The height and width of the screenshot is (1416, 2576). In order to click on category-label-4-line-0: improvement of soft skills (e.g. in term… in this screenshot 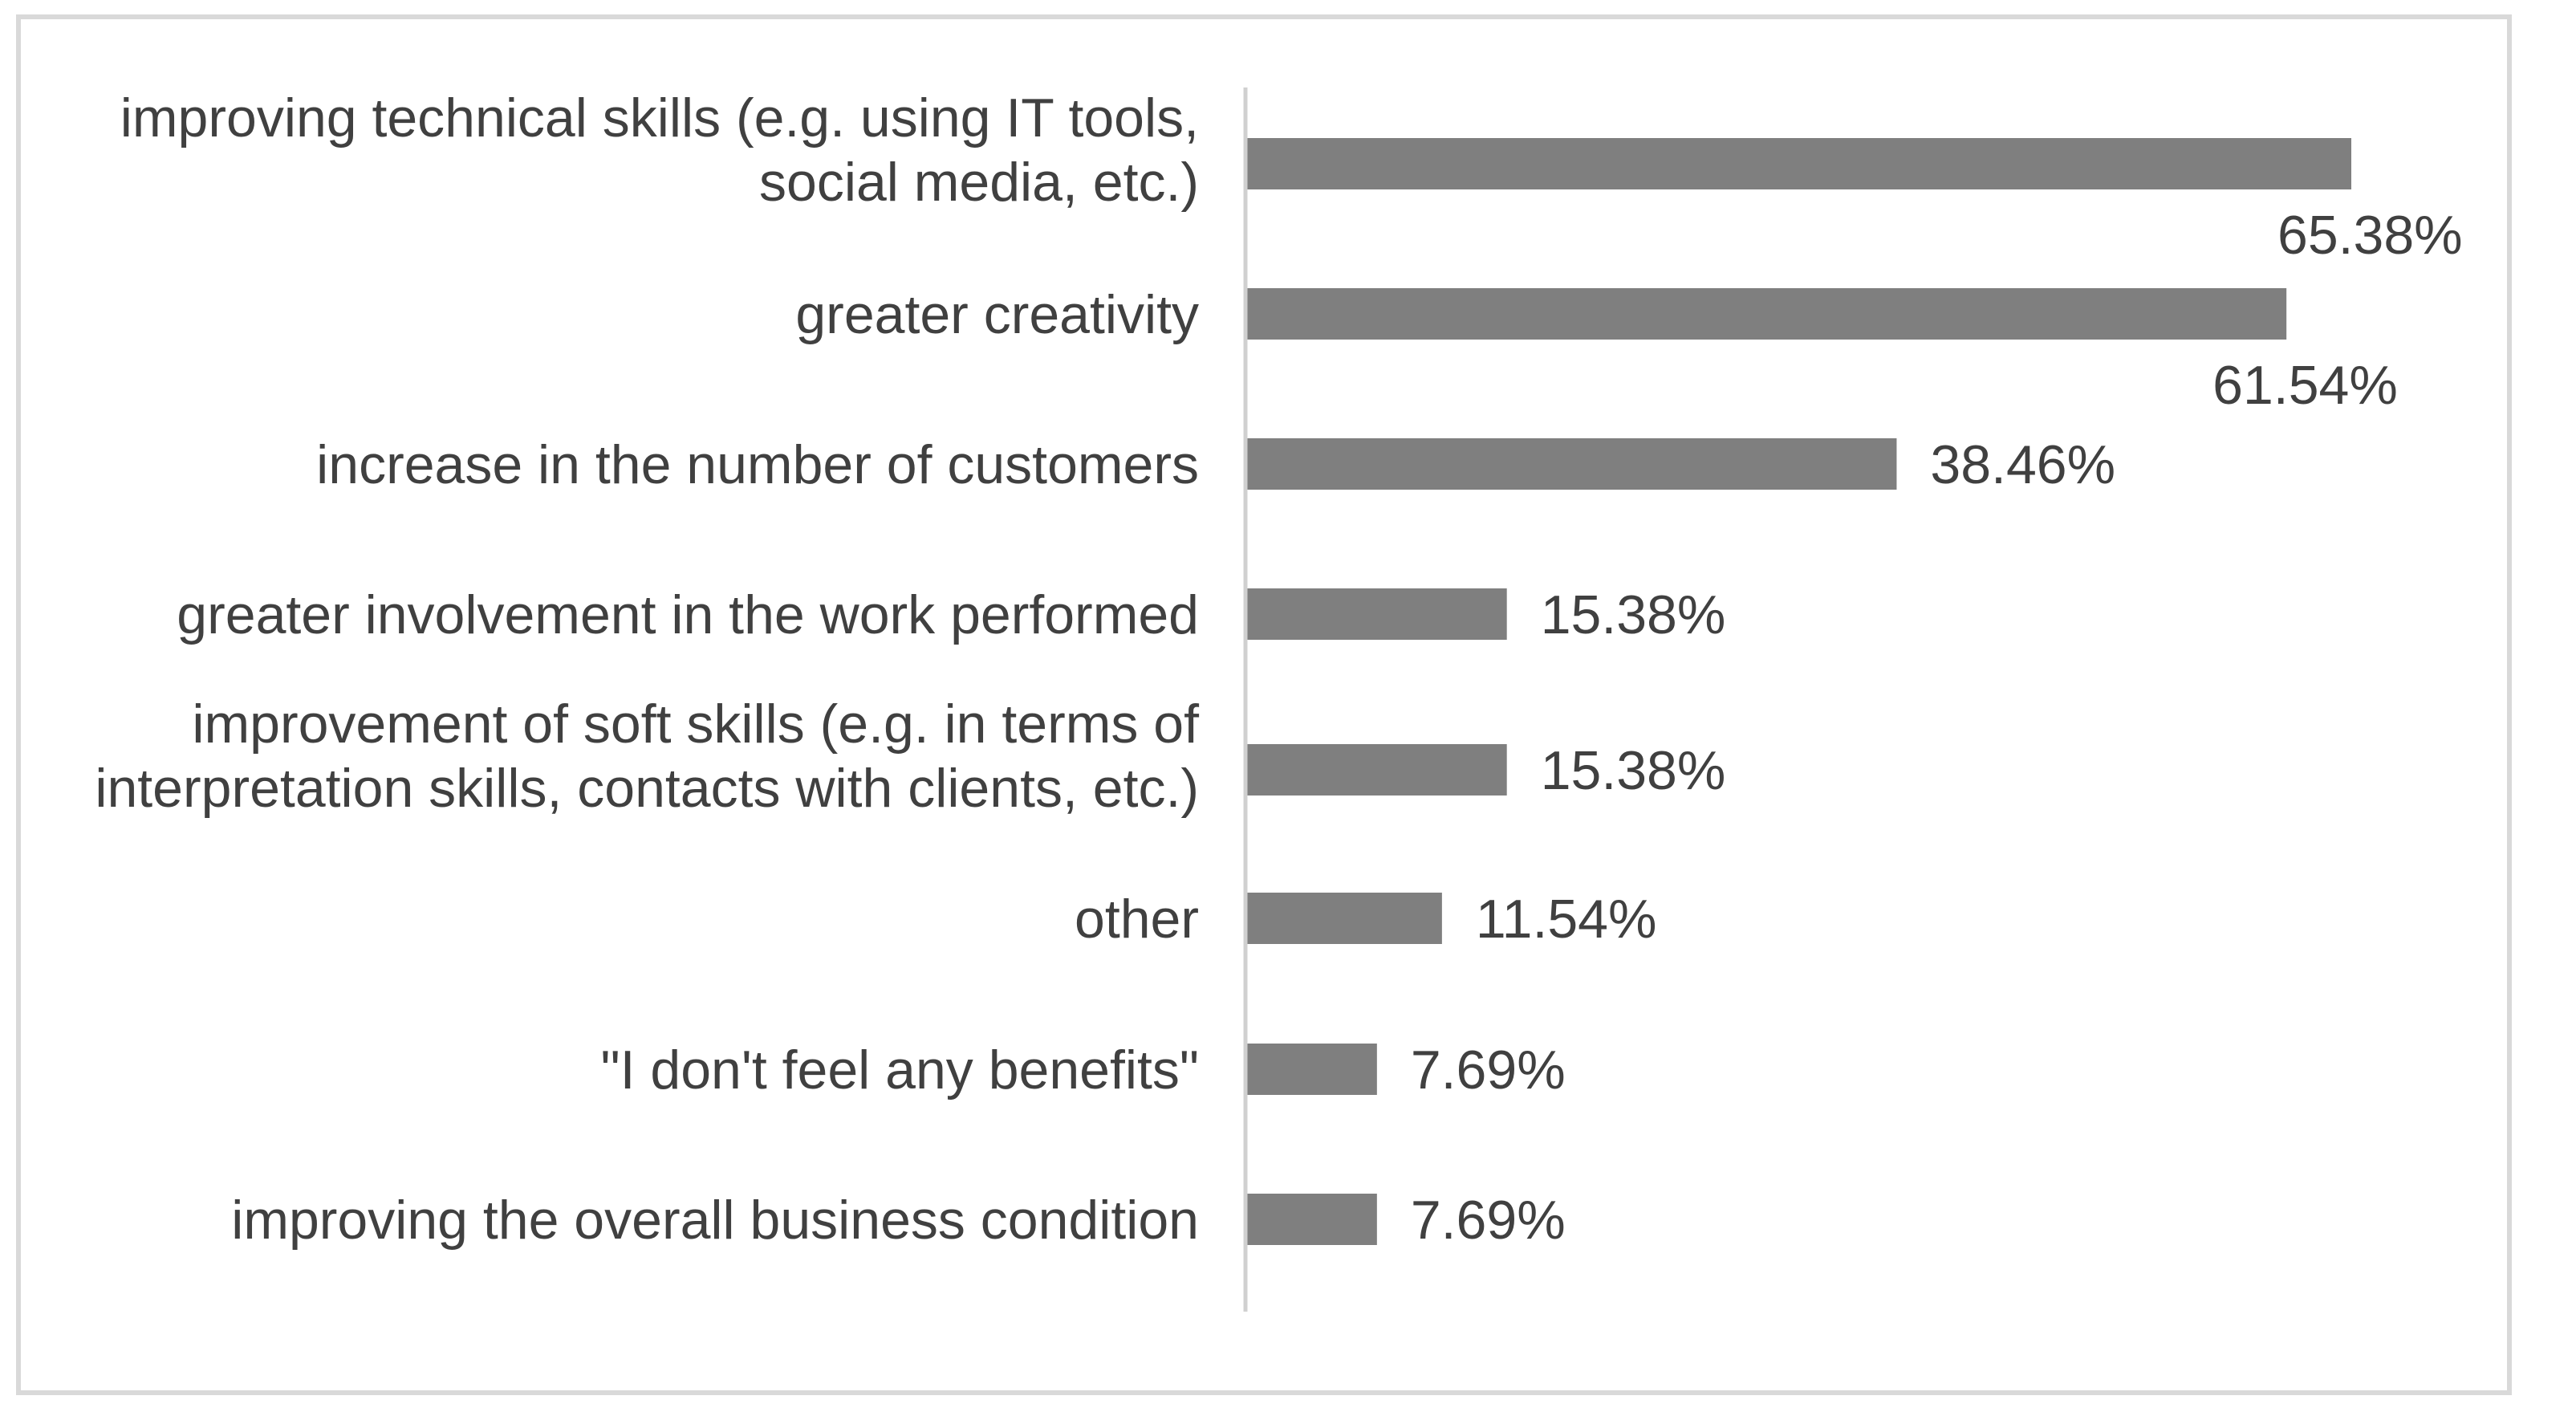, I will do `click(696, 724)`.